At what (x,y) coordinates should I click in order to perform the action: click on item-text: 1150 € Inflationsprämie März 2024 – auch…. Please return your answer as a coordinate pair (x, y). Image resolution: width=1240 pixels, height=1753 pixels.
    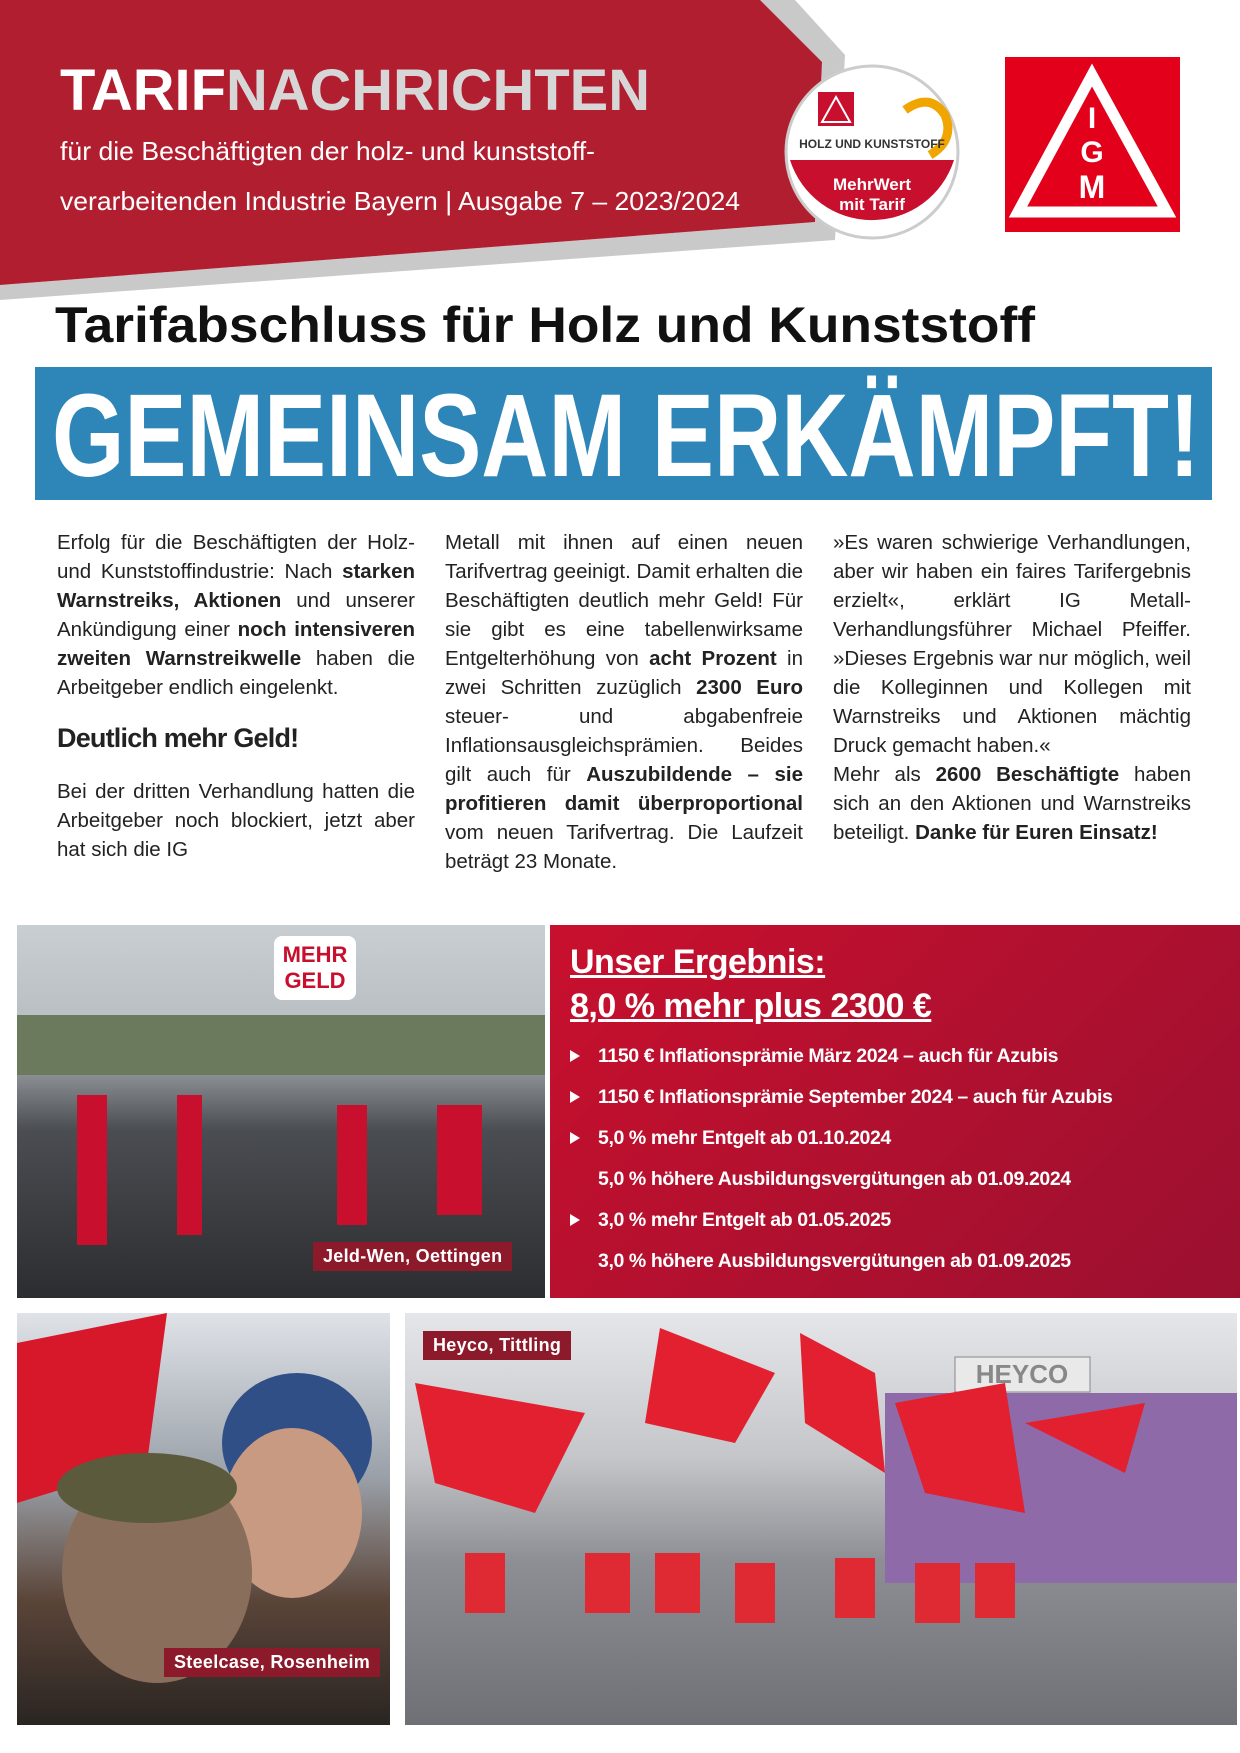
    Looking at the image, I should click on (828, 1056).